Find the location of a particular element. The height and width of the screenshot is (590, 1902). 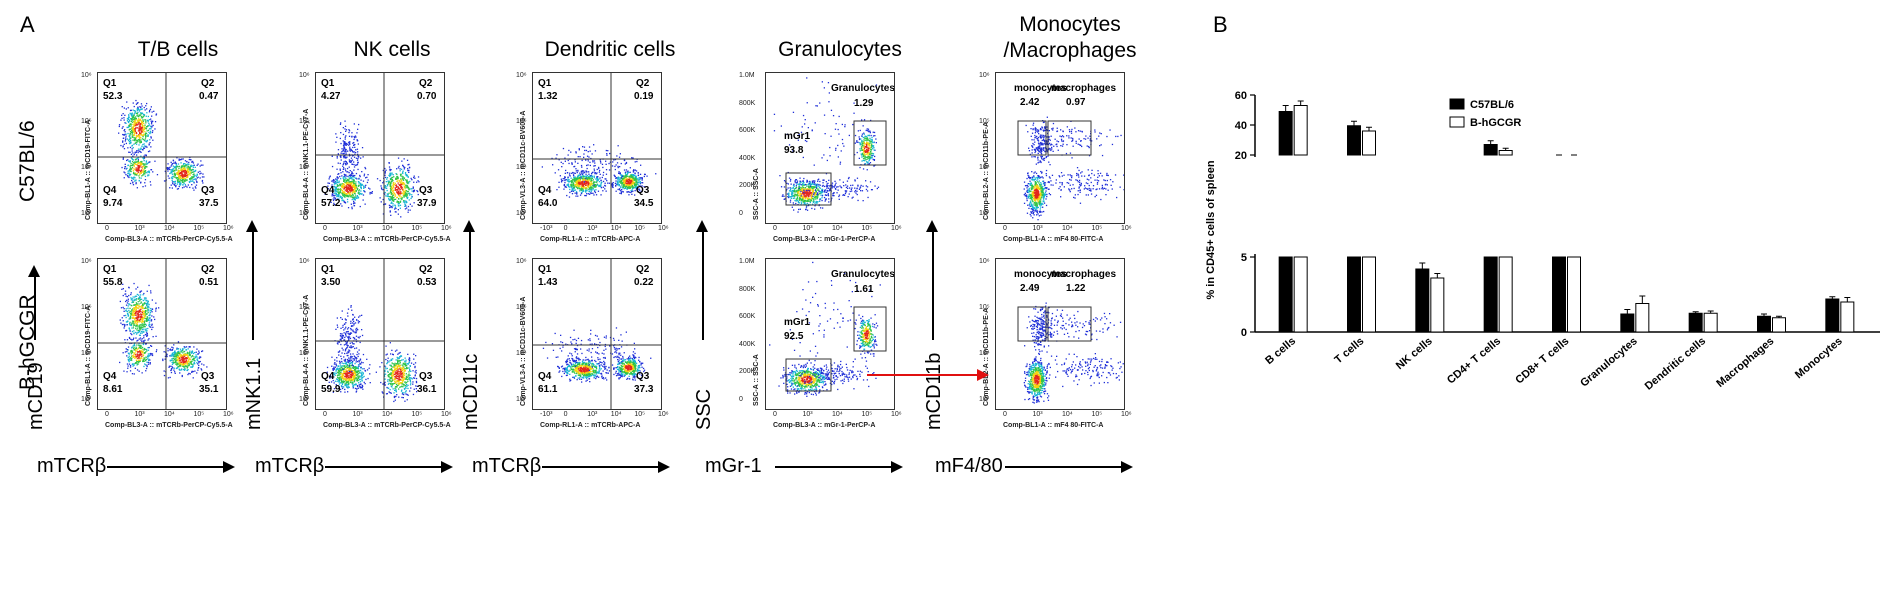

quadrant-value: 57.2 is located at coordinates (331, 203).